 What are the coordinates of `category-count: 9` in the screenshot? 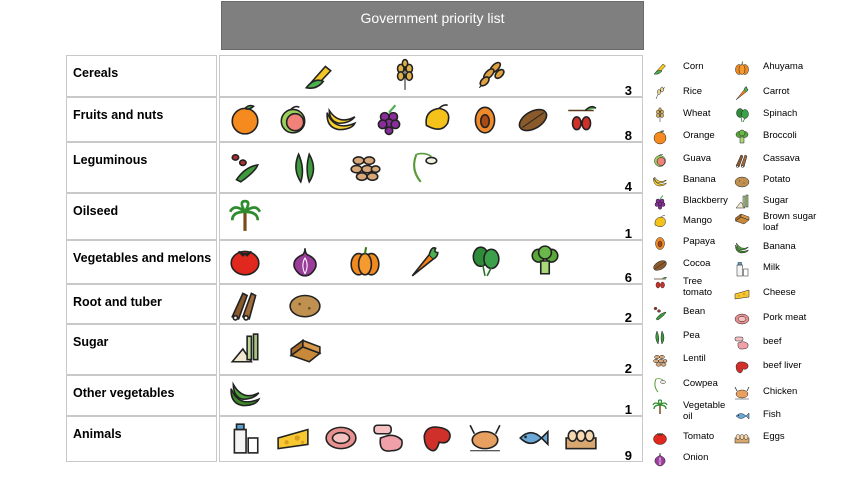 It's located at (628, 455).